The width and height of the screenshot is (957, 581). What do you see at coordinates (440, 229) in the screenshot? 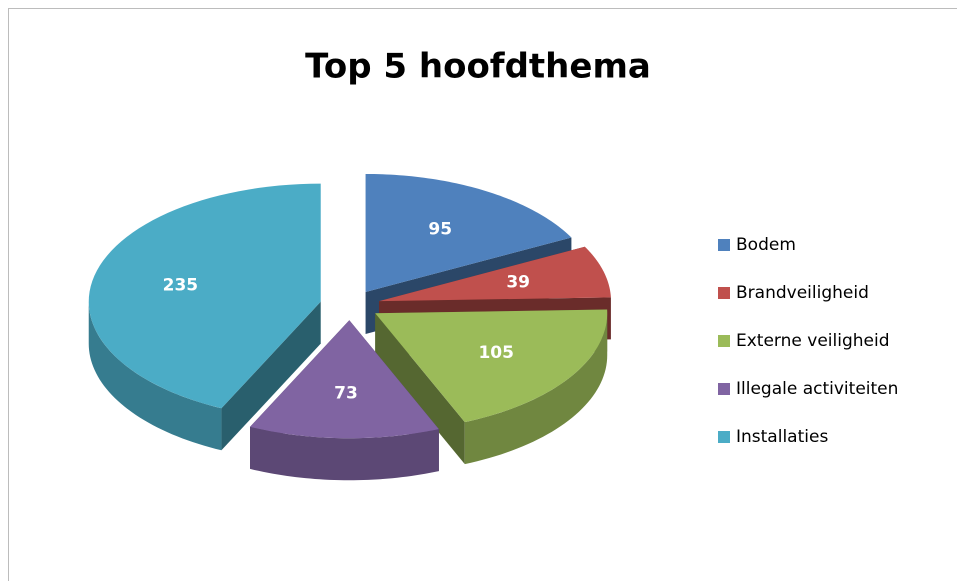
I see `value-label: 95` at bounding box center [440, 229].